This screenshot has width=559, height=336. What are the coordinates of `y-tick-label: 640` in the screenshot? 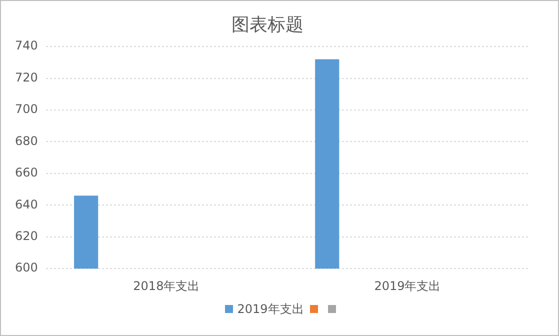 It's located at (26, 204).